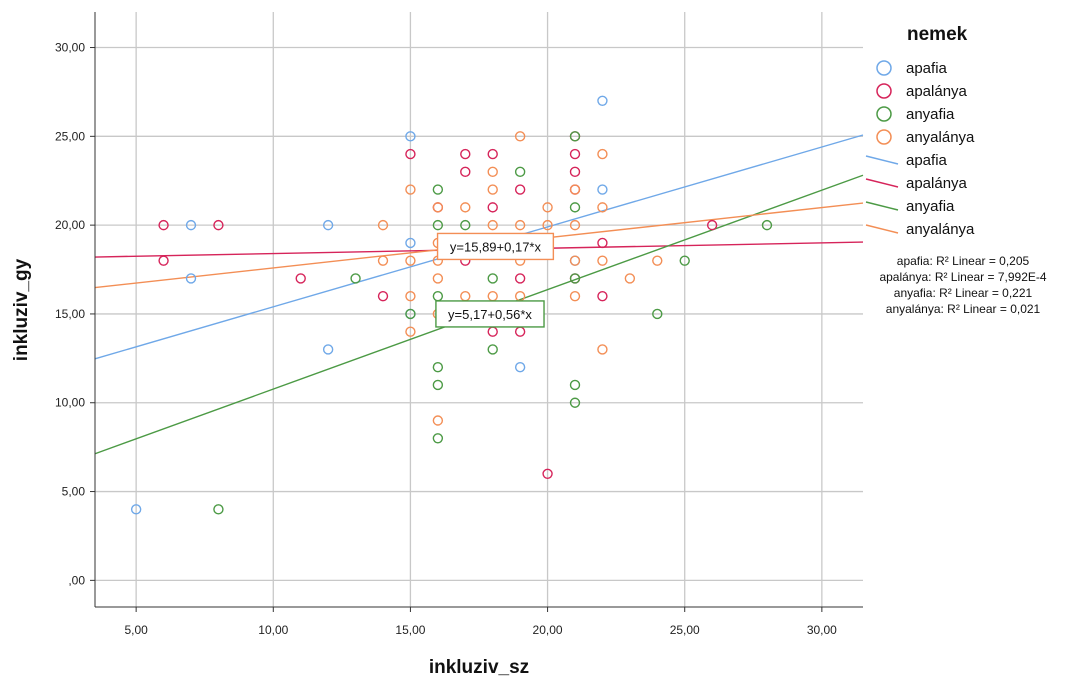 The width and height of the screenshot is (1077, 678). Describe the element at coordinates (548, 630) in the screenshot. I see `x-tick-label: 20,00` at that location.